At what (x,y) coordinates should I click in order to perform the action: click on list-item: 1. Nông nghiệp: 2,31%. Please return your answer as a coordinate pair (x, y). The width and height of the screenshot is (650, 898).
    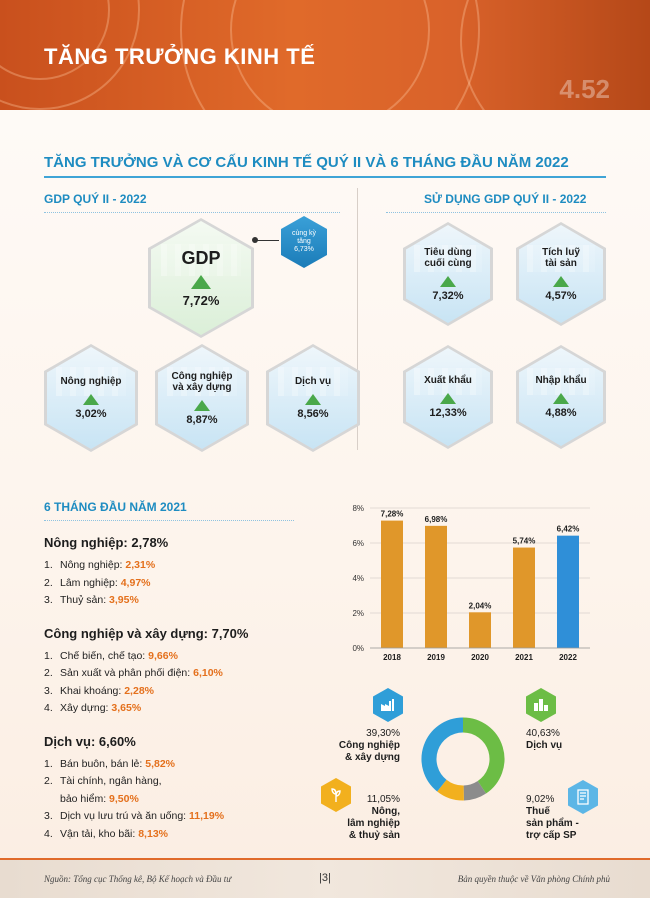
    Looking at the image, I should click on (189, 566).